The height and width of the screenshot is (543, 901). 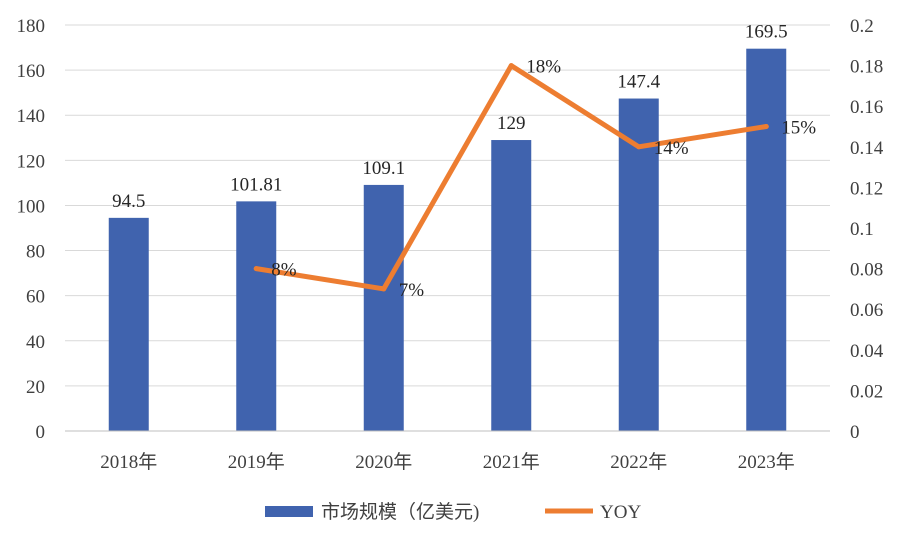 What do you see at coordinates (383, 168) in the screenshot?
I see `bar-data-label: 109.1` at bounding box center [383, 168].